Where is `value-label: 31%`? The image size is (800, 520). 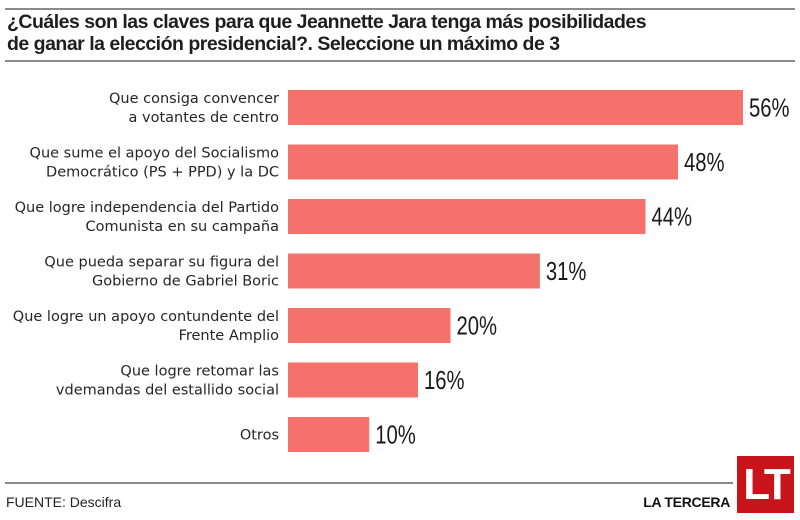 value-label: 31% is located at coordinates (566, 271).